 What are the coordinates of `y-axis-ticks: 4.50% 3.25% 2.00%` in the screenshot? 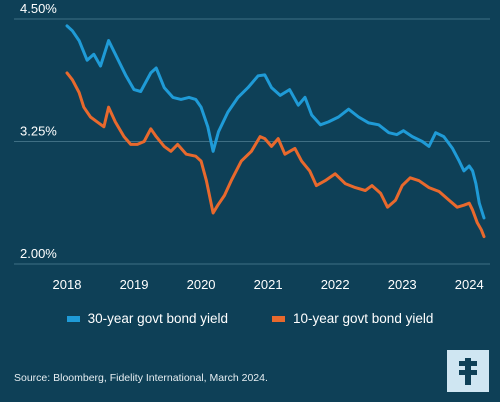 It's located at (38, 131).